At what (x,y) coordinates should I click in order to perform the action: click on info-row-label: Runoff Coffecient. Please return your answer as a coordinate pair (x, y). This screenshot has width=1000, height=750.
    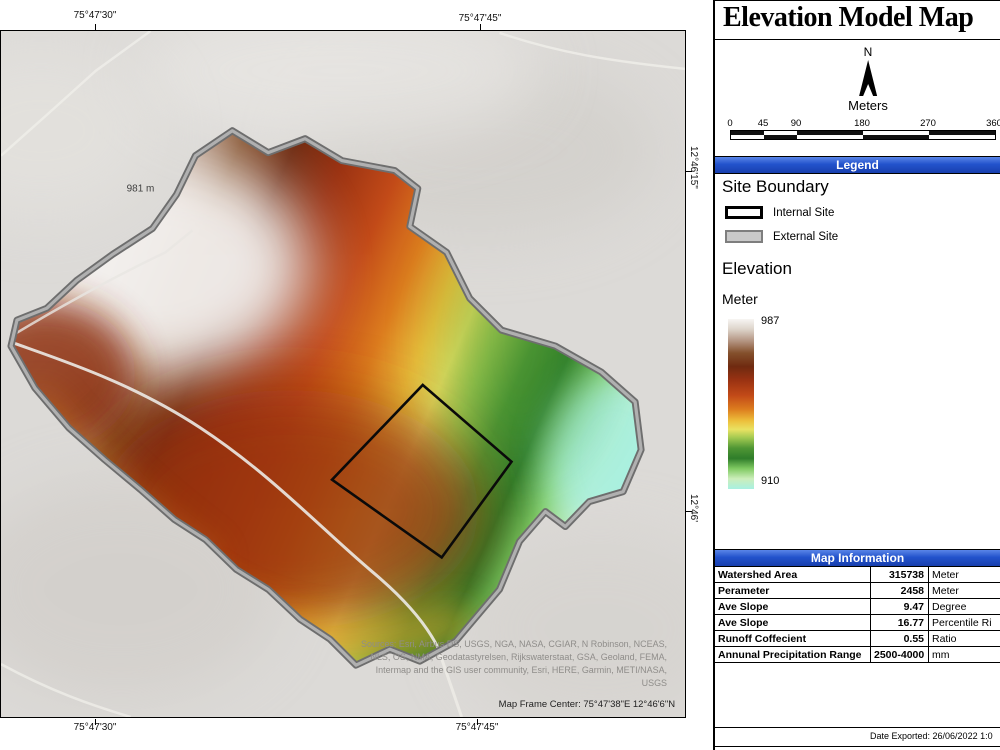
    Looking at the image, I should click on (793, 638).